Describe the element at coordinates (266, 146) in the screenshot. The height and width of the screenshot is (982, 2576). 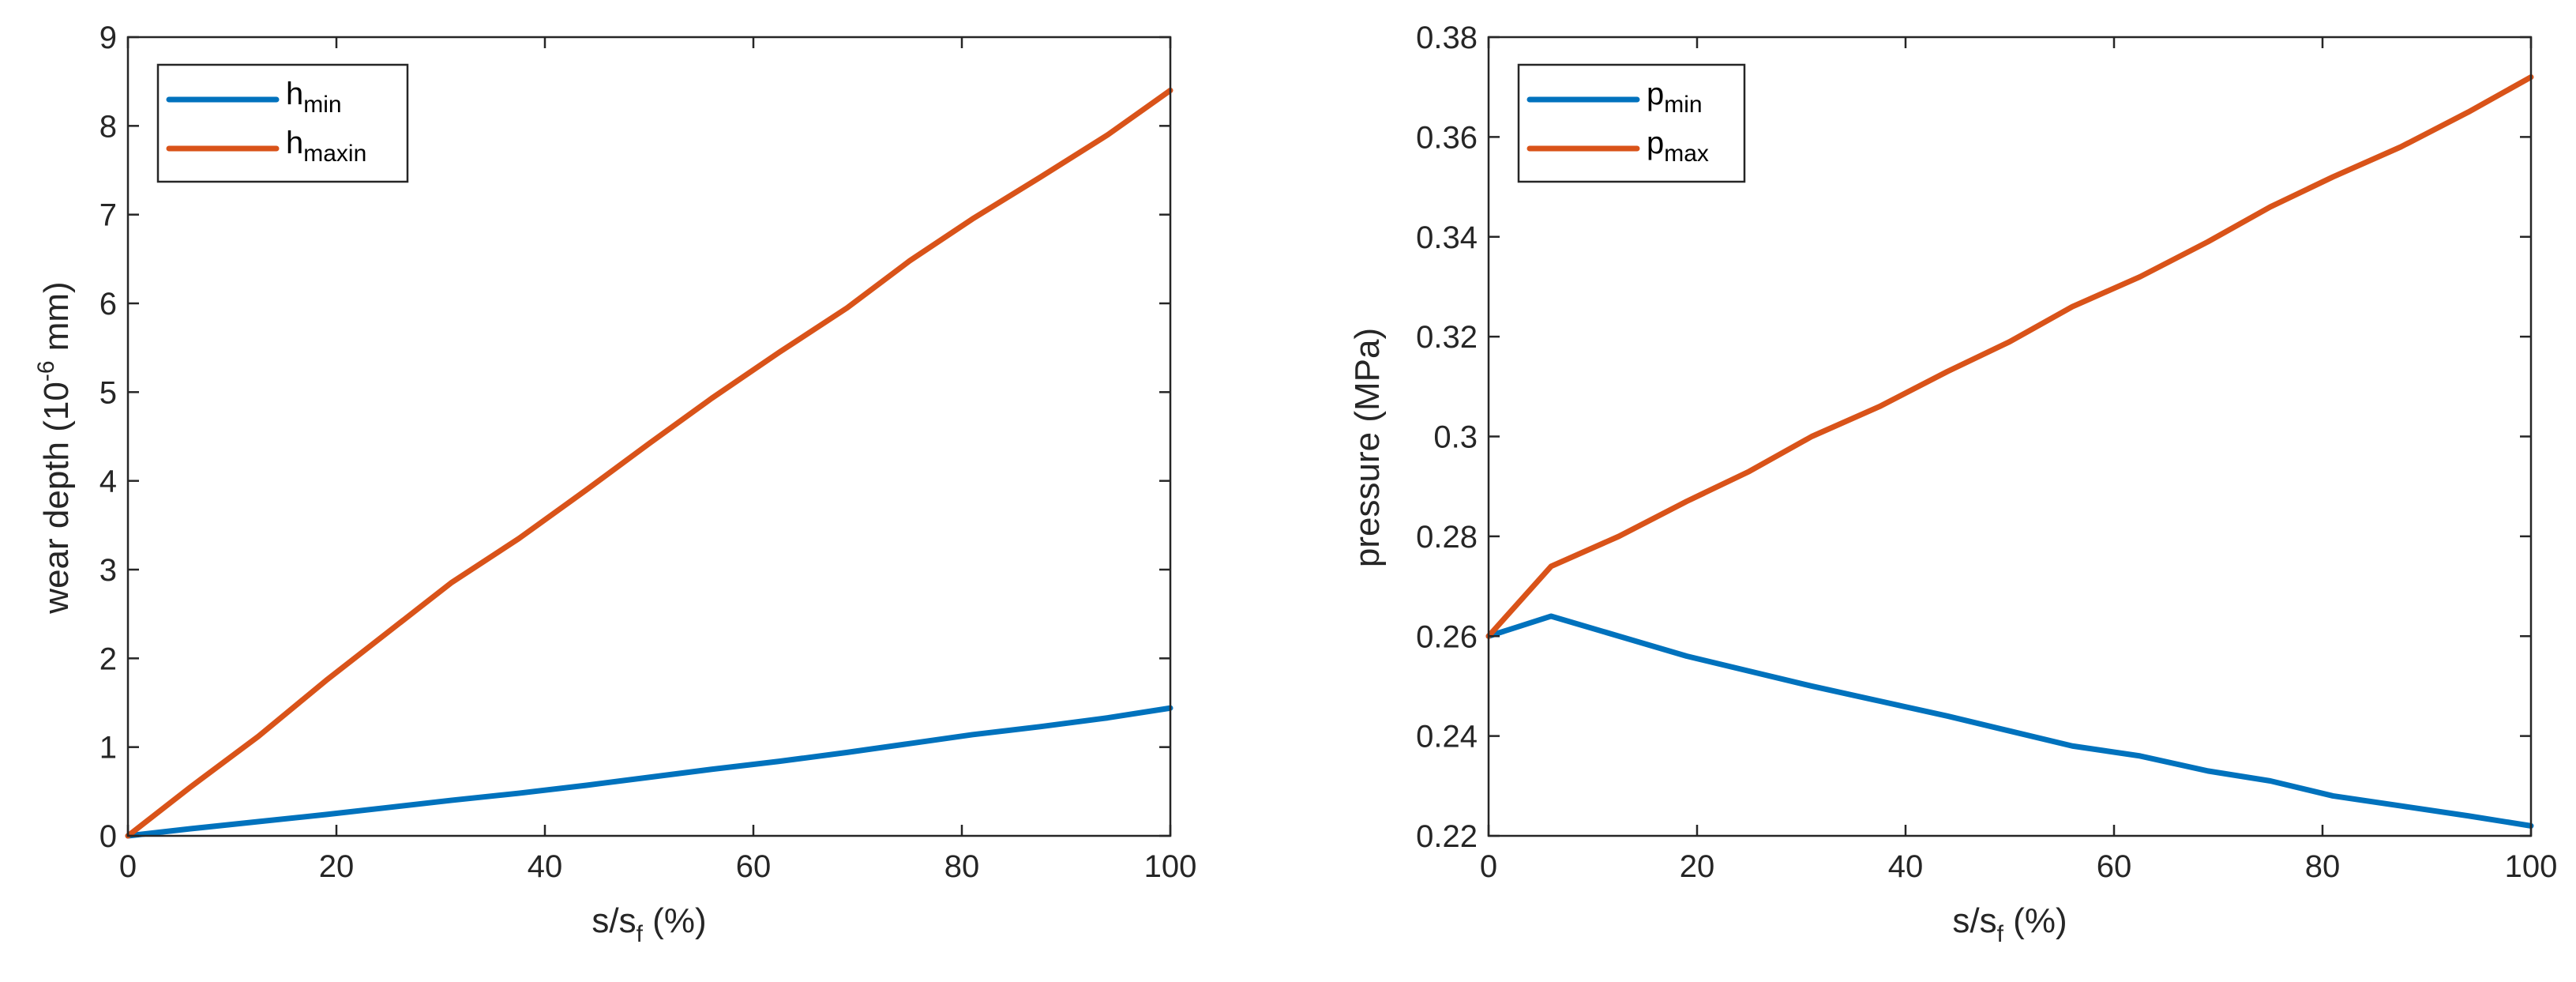
I see `legend-entry-h-maxin: hmaxin` at that location.